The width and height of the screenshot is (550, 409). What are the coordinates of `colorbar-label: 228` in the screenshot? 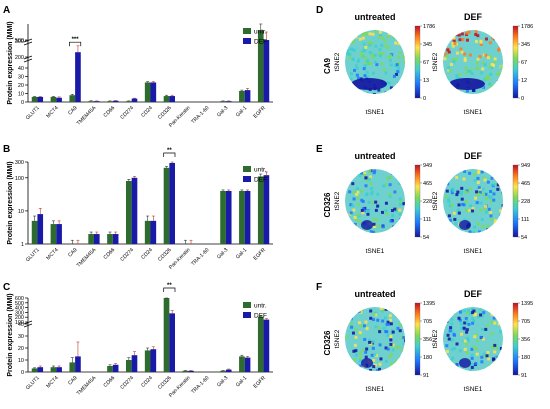 It's located at (525, 202).